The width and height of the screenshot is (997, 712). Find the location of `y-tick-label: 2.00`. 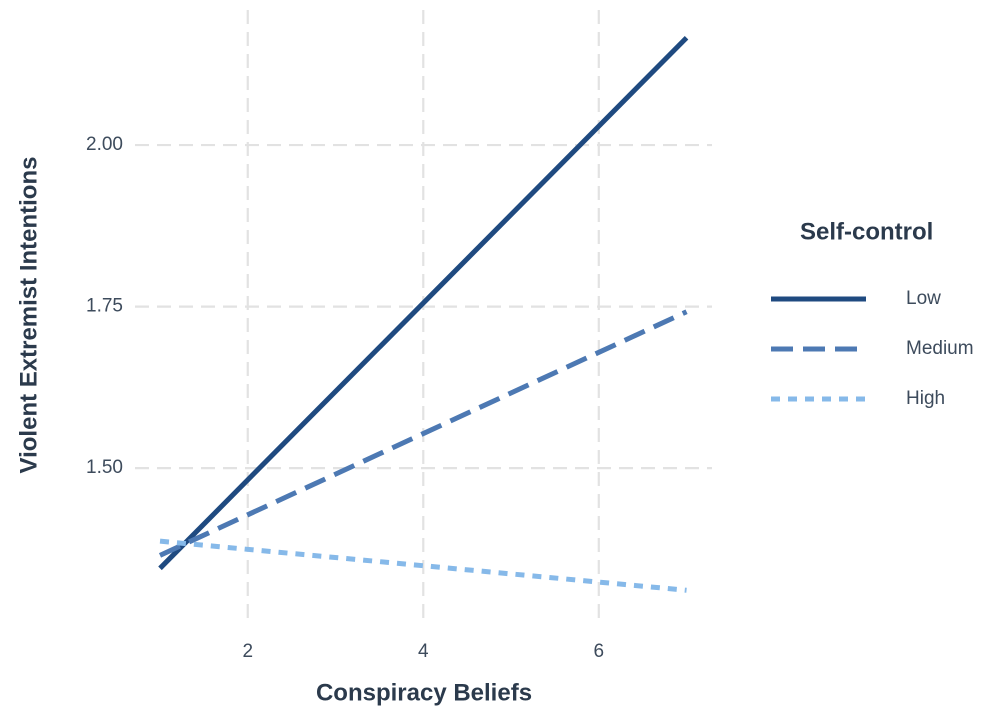

y-tick-label: 2.00 is located at coordinates (104, 144).